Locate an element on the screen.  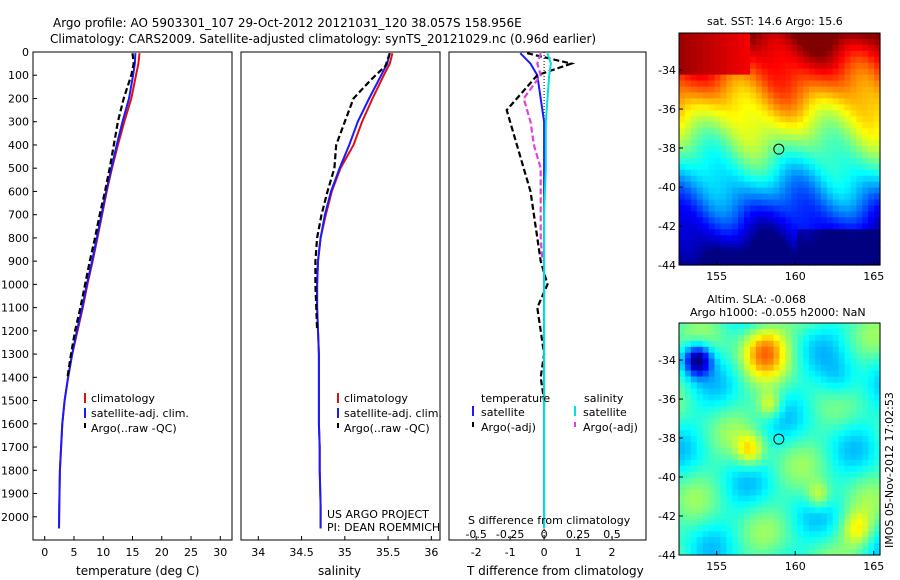
x-tick-label: -2 is located at coordinates (476, 552).